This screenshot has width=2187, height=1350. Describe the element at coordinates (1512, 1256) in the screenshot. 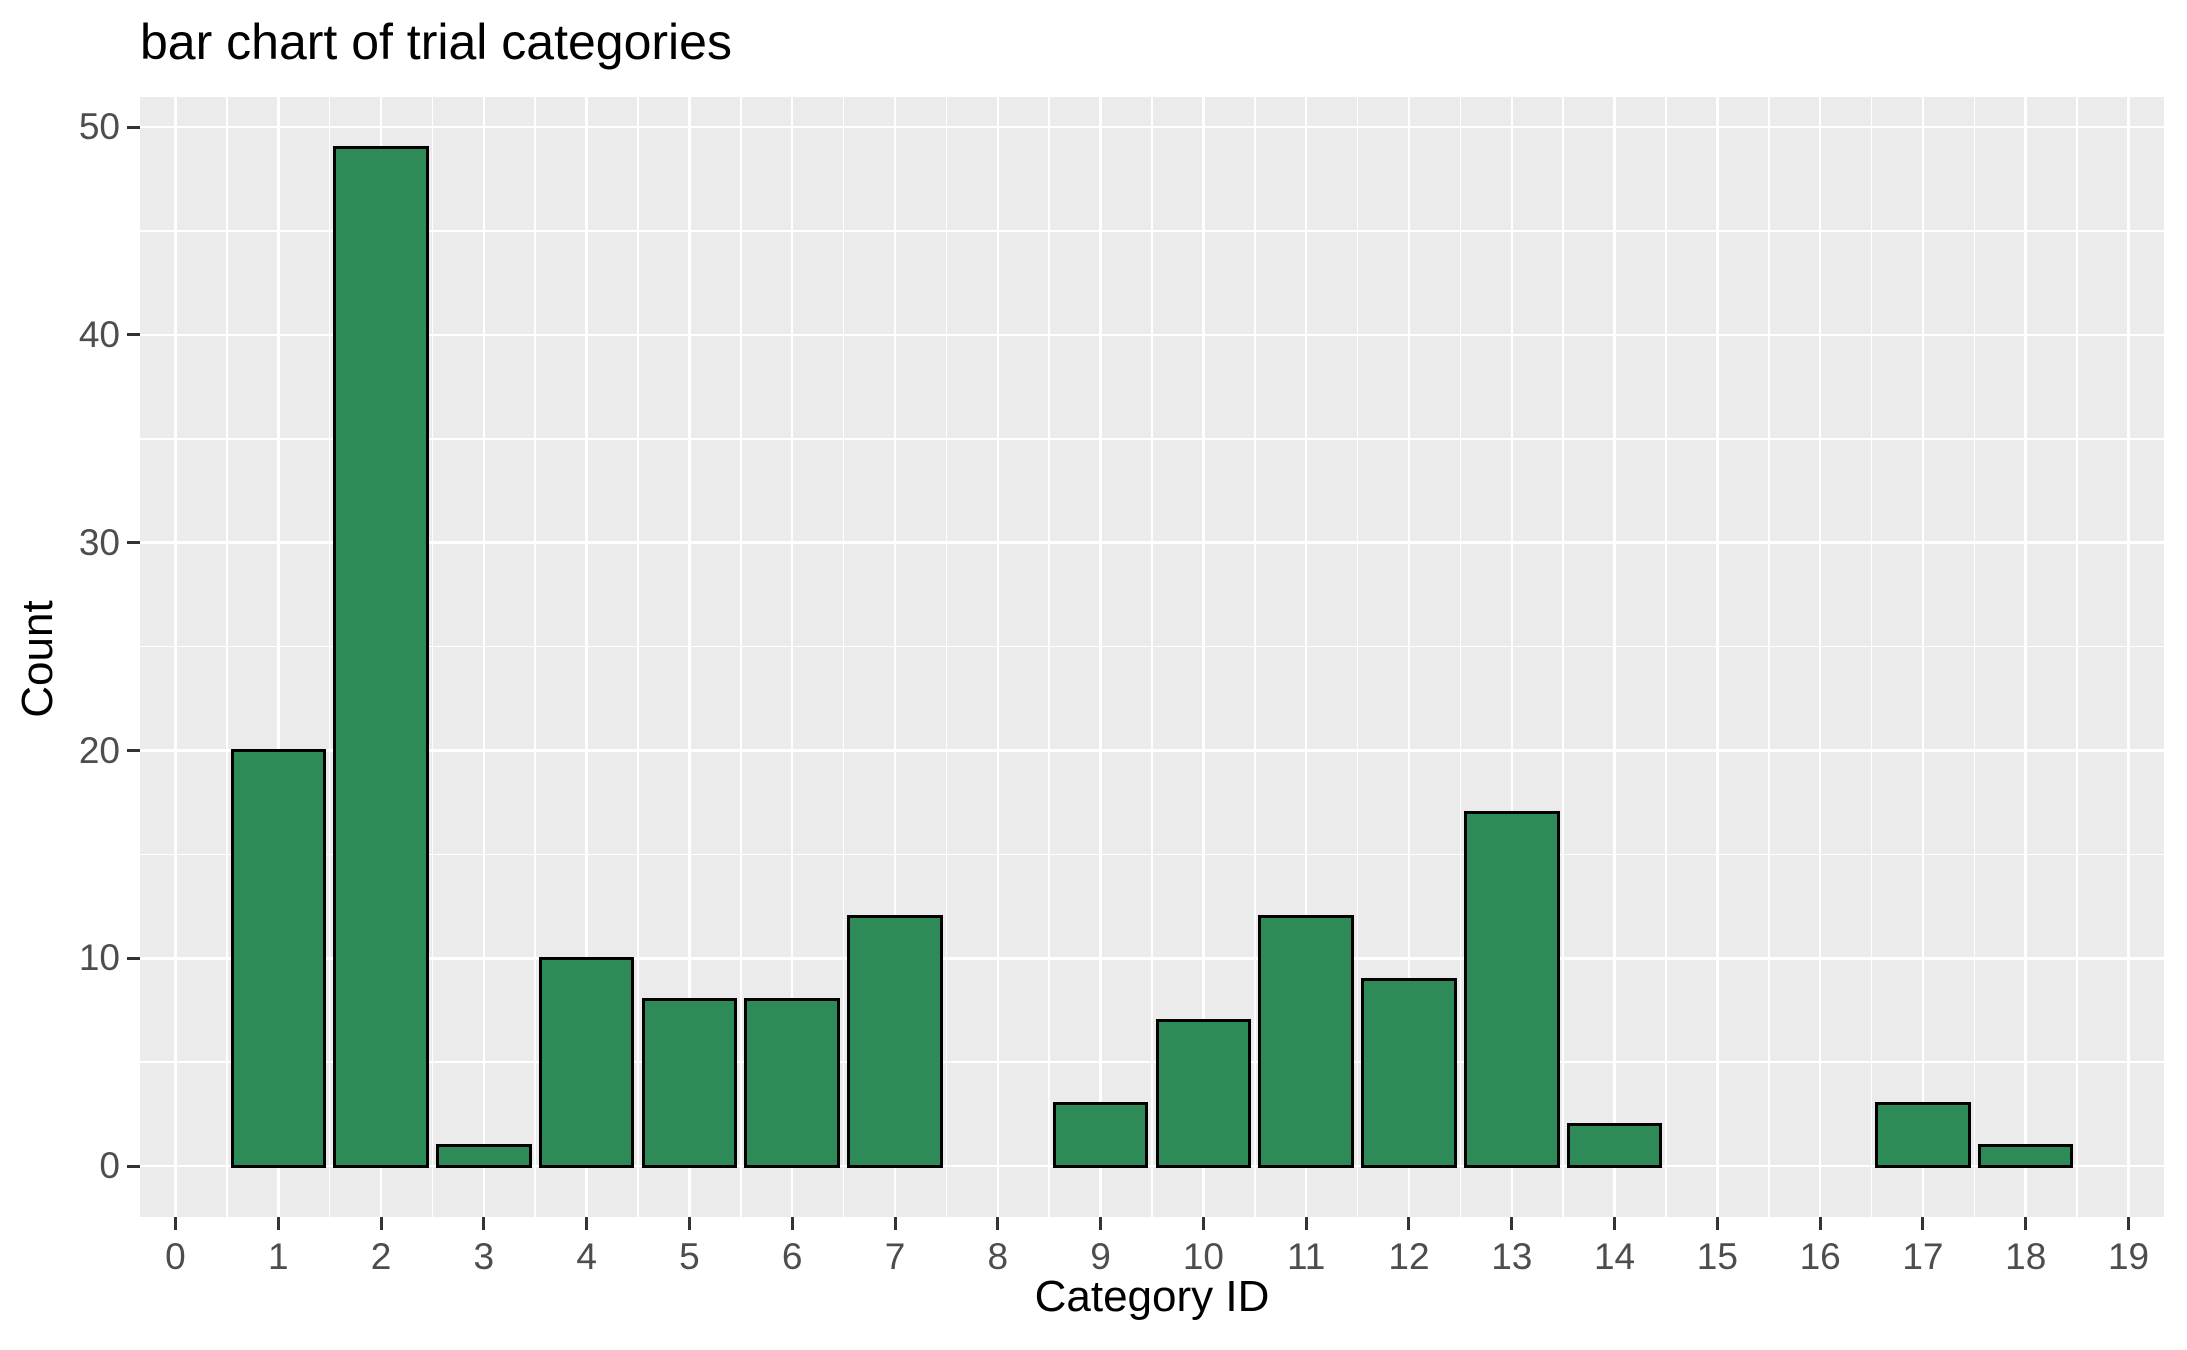

I see `x-tick-label-13: 13` at that location.